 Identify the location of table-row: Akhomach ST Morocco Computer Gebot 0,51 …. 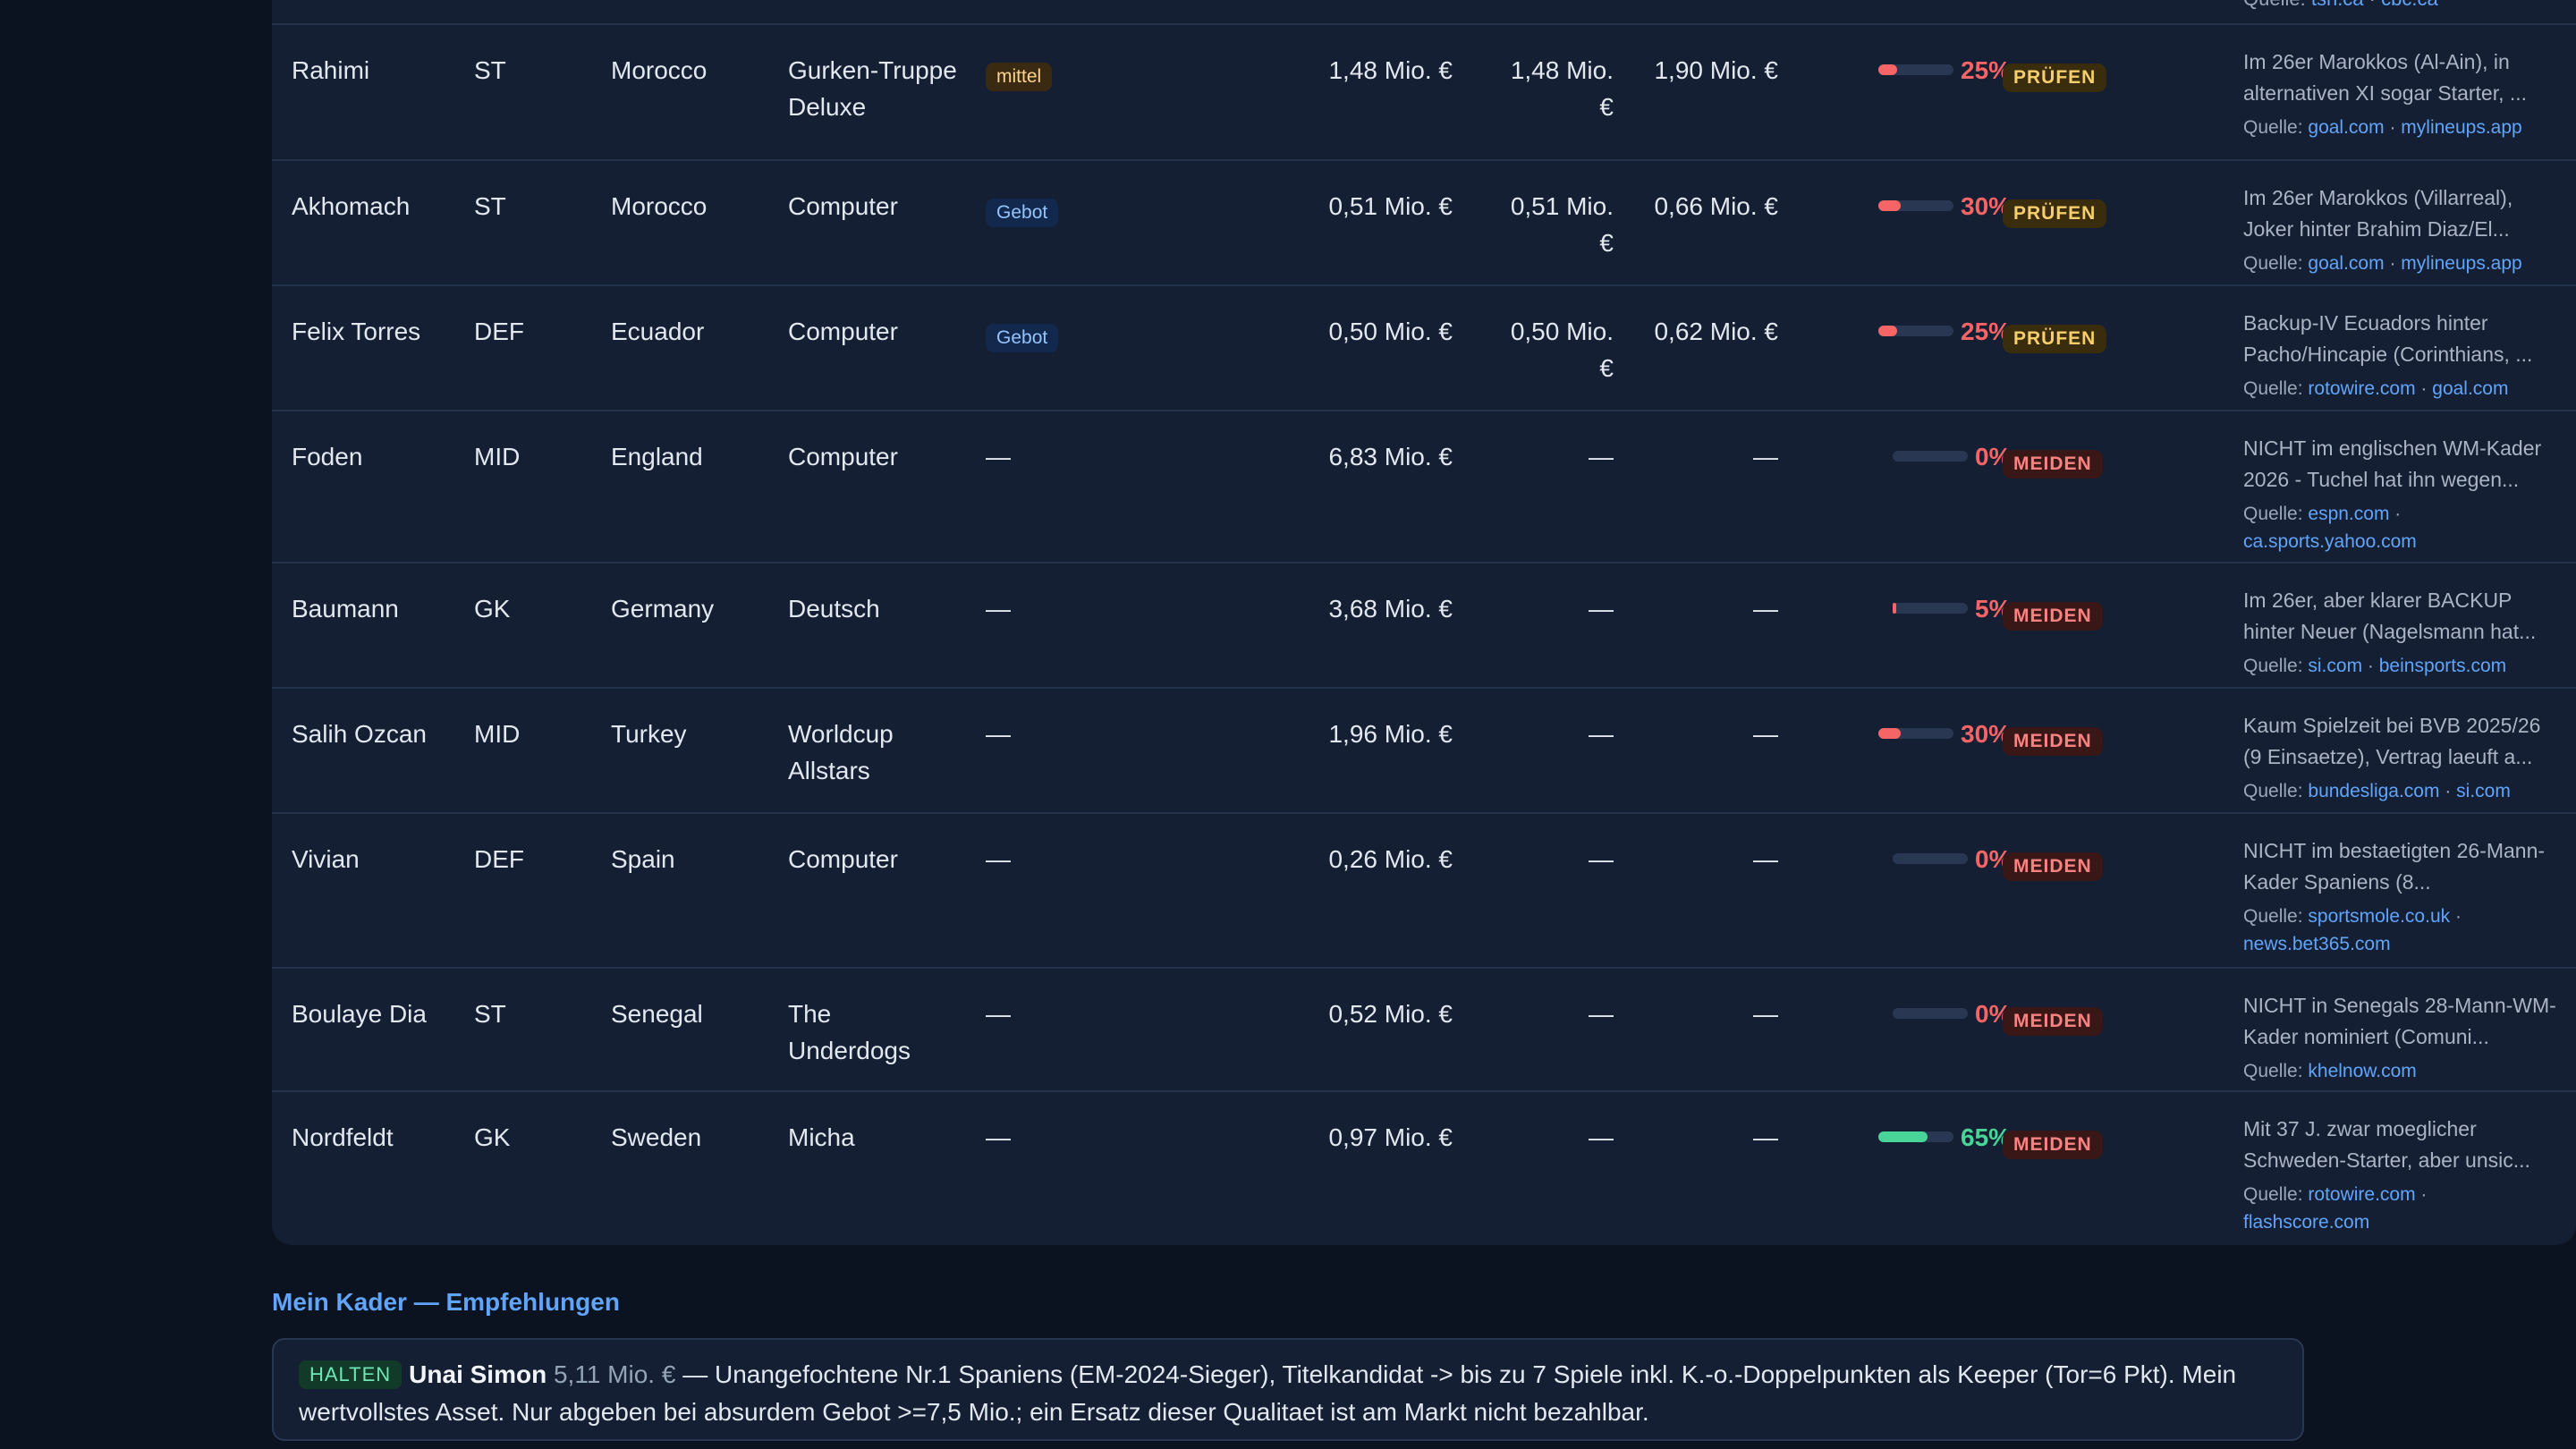
(1424, 223).